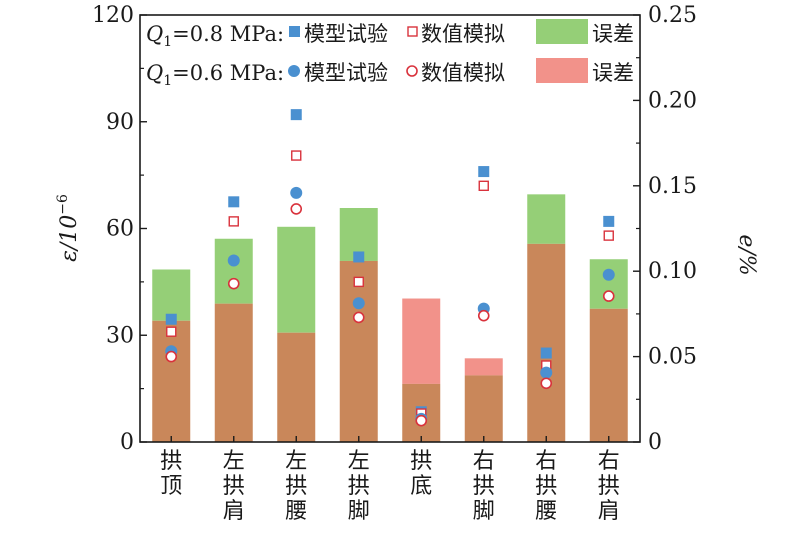  What do you see at coordinates (390, 34) in the screenshot?
I see `legend-row-q08: Q1=0.8 MPa: 模型试验 数值模拟 误差` at bounding box center [390, 34].